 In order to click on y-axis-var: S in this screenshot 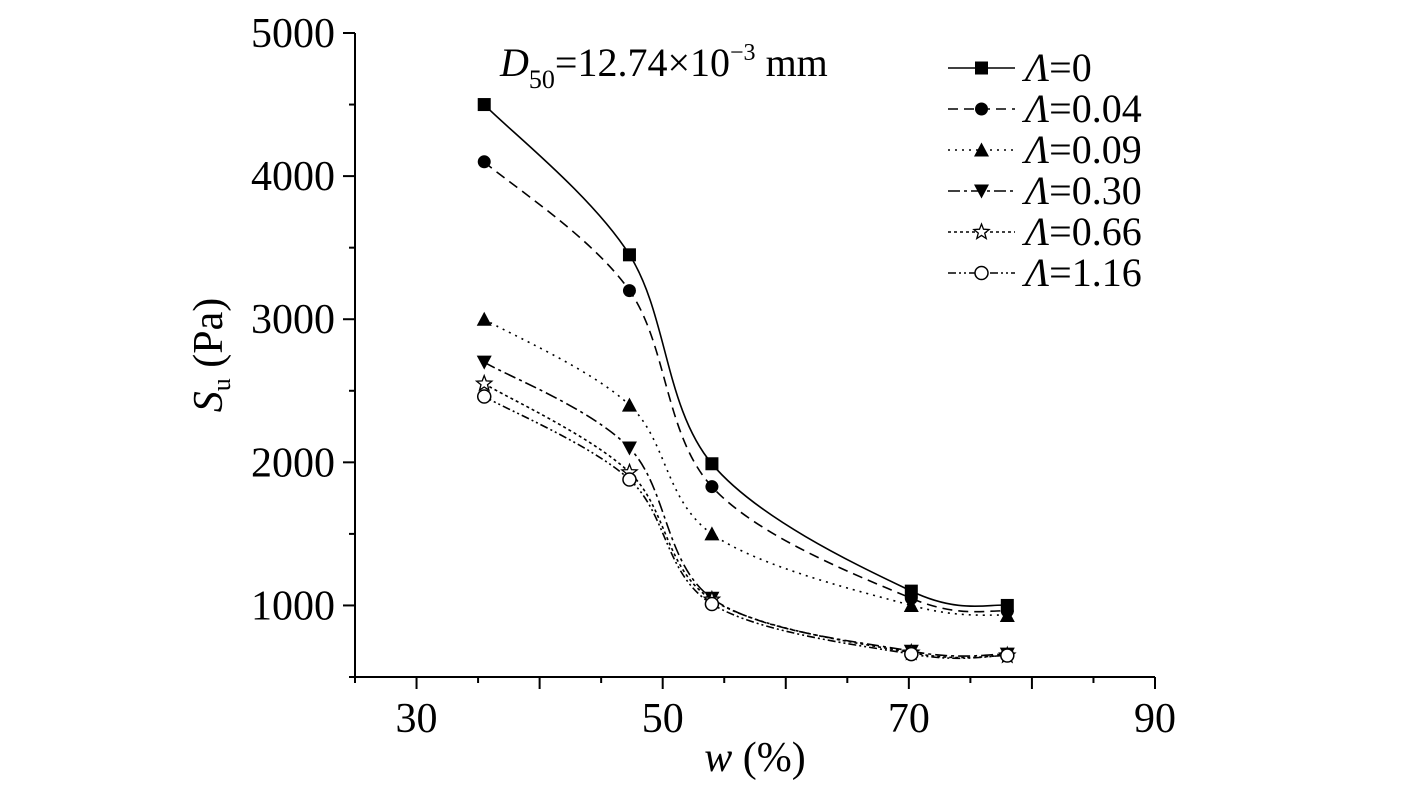, I will do `click(209, 401)`.